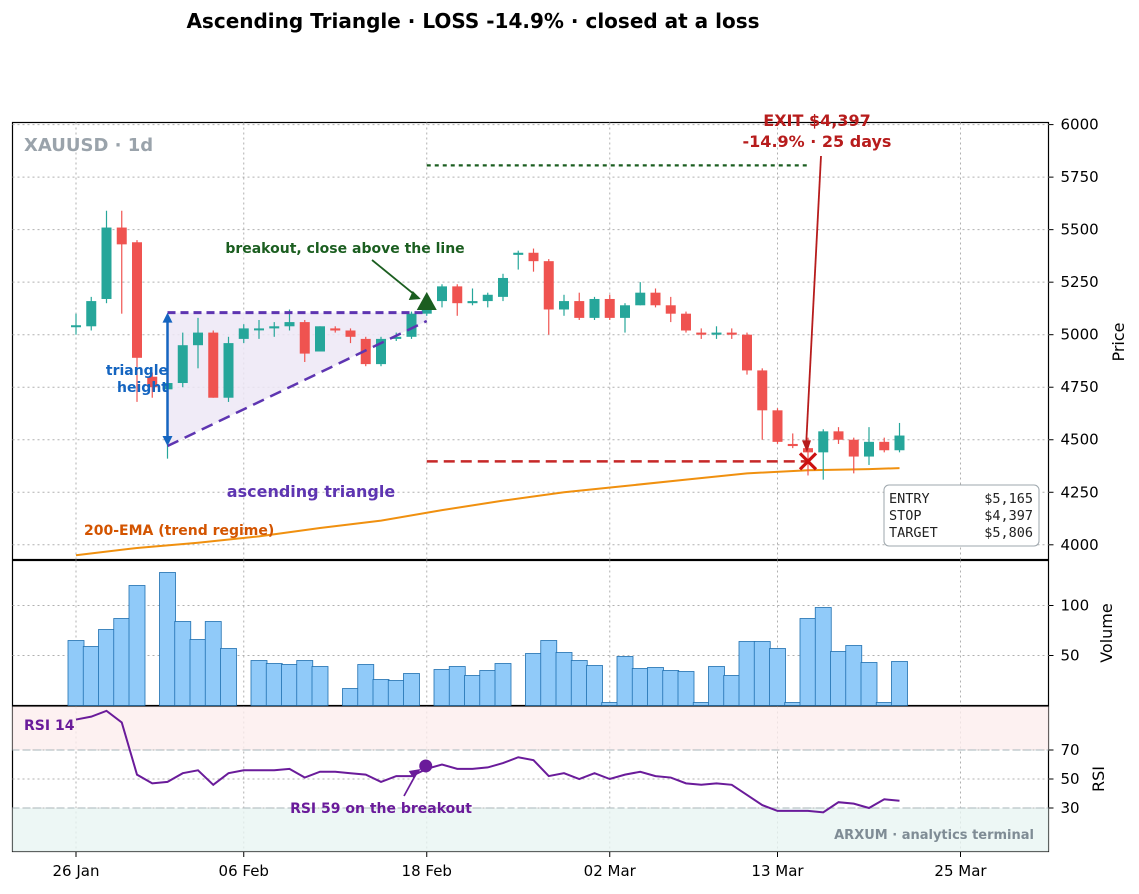  I want to click on watermark: ARXUM · analytics terminal, so click(934, 835).